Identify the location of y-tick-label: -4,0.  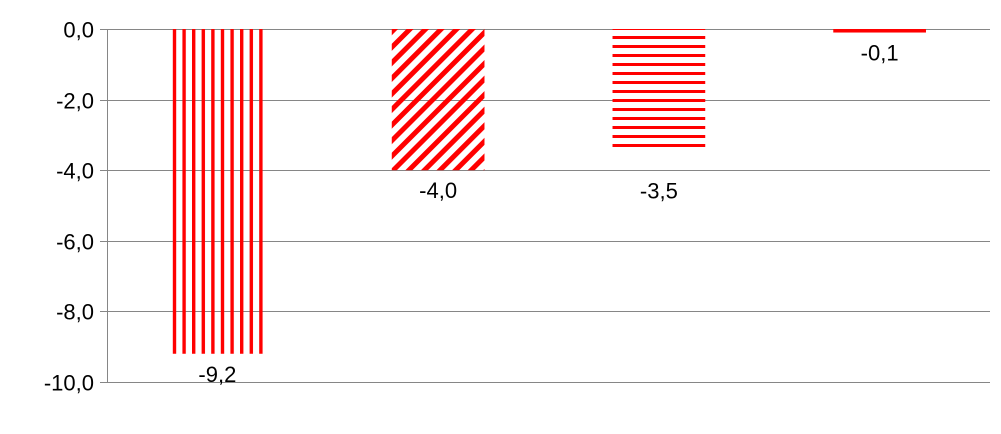
(75, 171).